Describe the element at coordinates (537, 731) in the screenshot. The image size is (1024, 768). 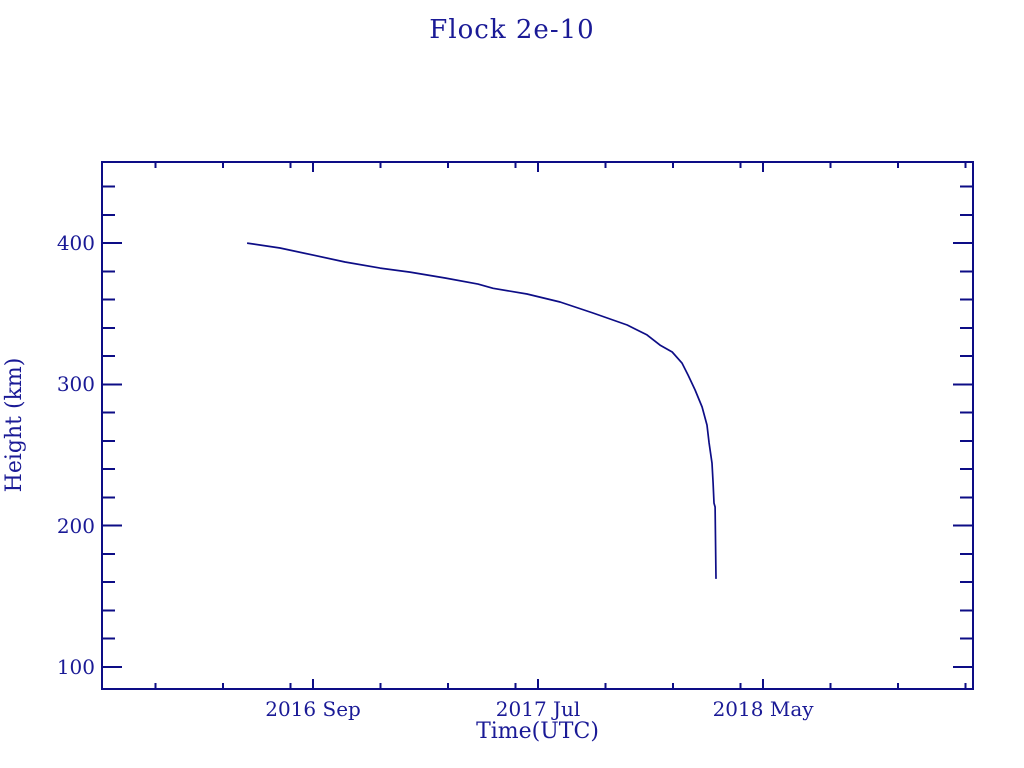
I see `x-axis-title: Time(UTC)` at that location.